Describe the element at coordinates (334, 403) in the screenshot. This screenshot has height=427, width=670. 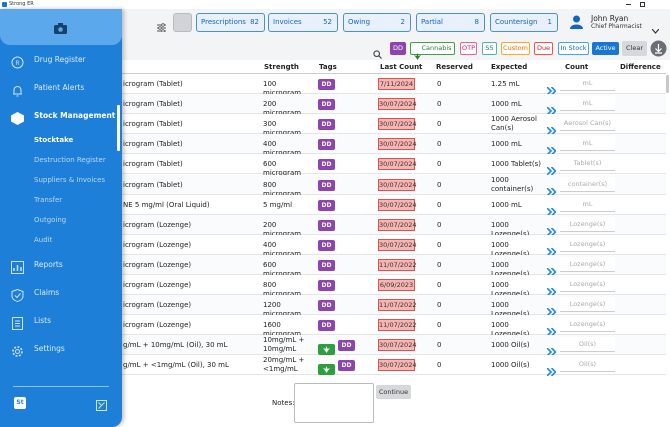
I see `notes-textarea` at that location.